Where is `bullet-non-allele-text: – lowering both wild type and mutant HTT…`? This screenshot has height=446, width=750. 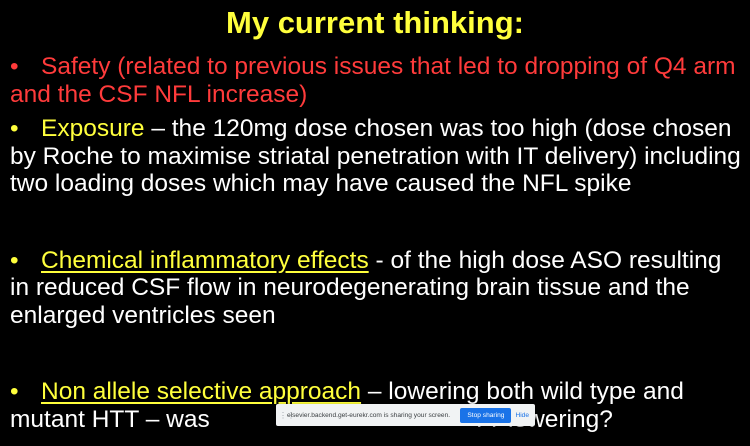 bullet-non-allele-text: – lowering both wild type and mutant HTT… is located at coordinates (347, 405).